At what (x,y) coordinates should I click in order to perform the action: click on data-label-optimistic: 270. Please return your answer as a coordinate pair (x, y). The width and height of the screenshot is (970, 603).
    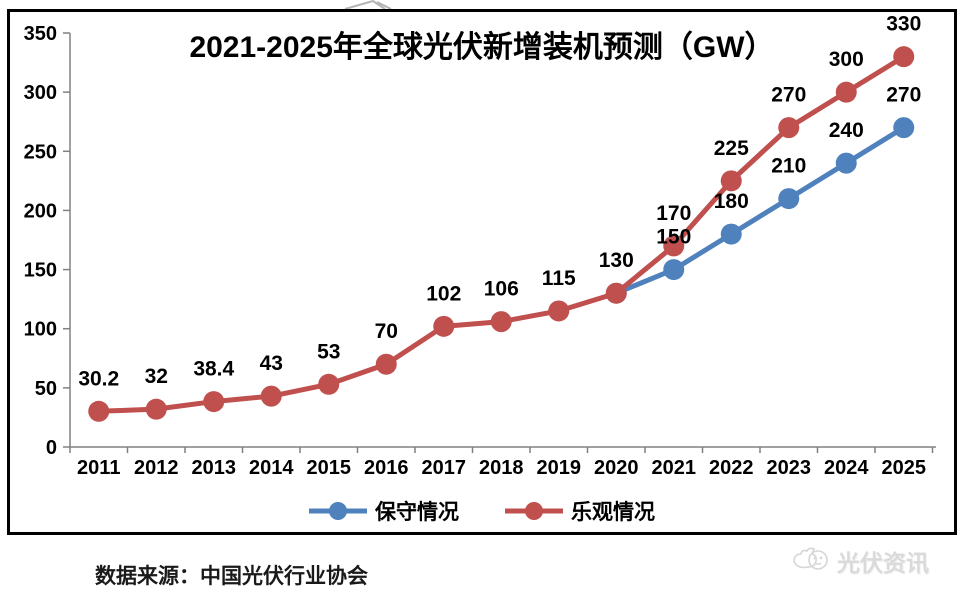
    Looking at the image, I should click on (788, 95).